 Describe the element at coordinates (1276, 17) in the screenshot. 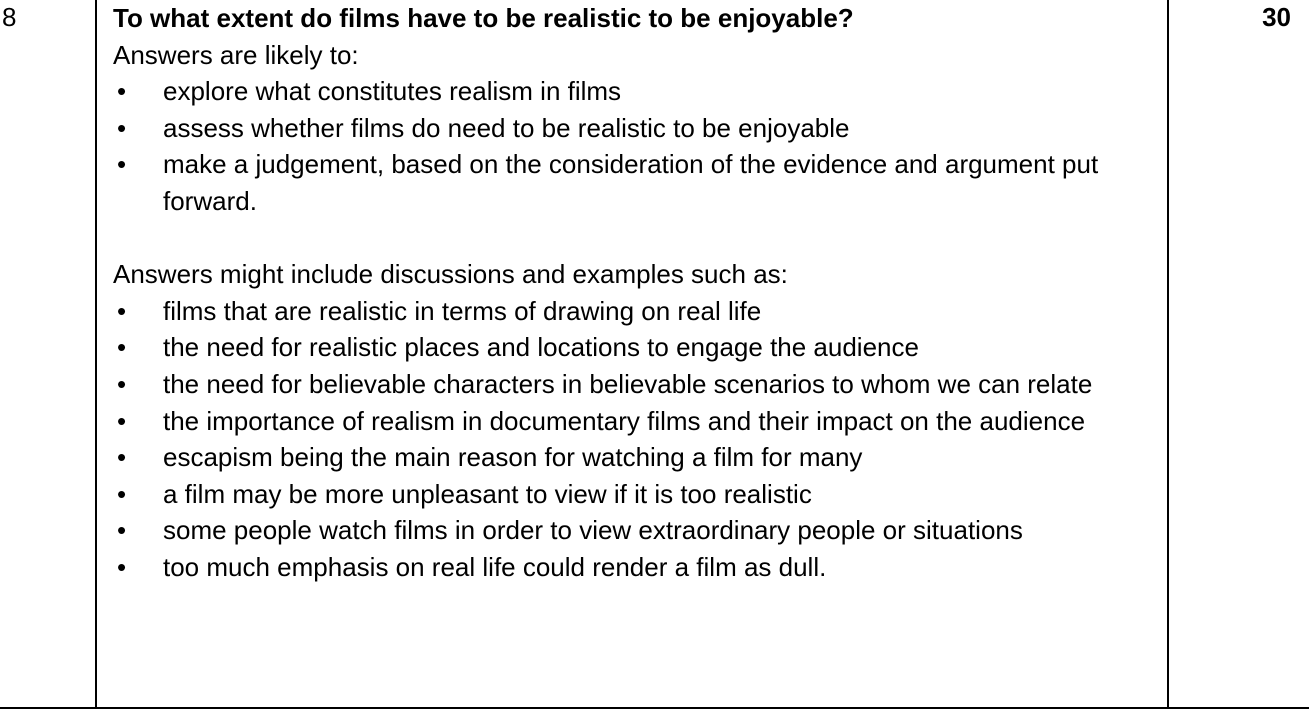

I see `marks-value: 30` at that location.